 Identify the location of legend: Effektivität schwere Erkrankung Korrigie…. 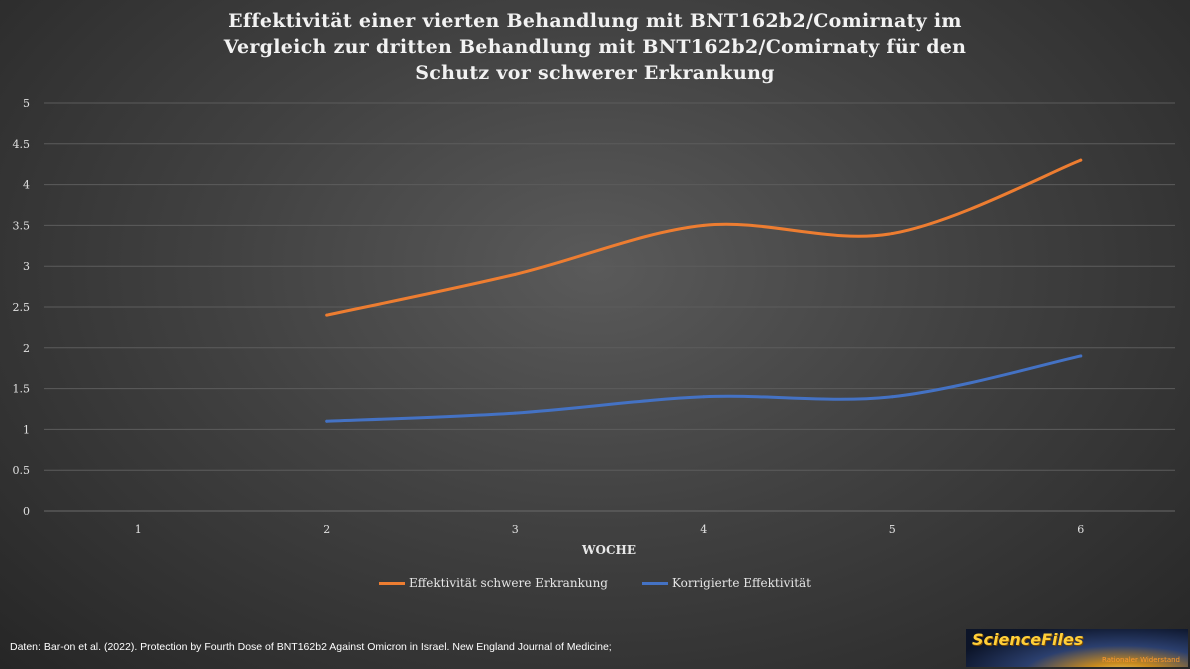
(595, 583).